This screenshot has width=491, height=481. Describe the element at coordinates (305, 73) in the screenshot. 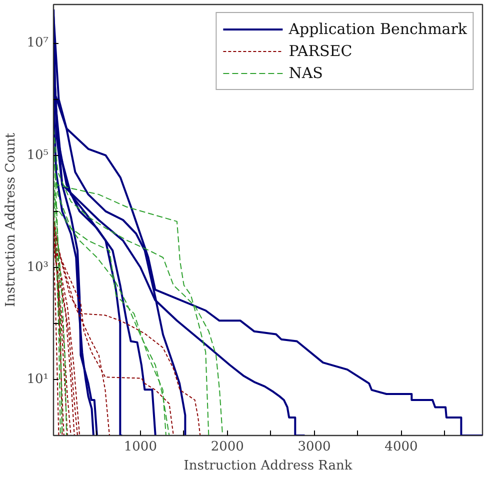

I see `legend-label: NAS` at that location.